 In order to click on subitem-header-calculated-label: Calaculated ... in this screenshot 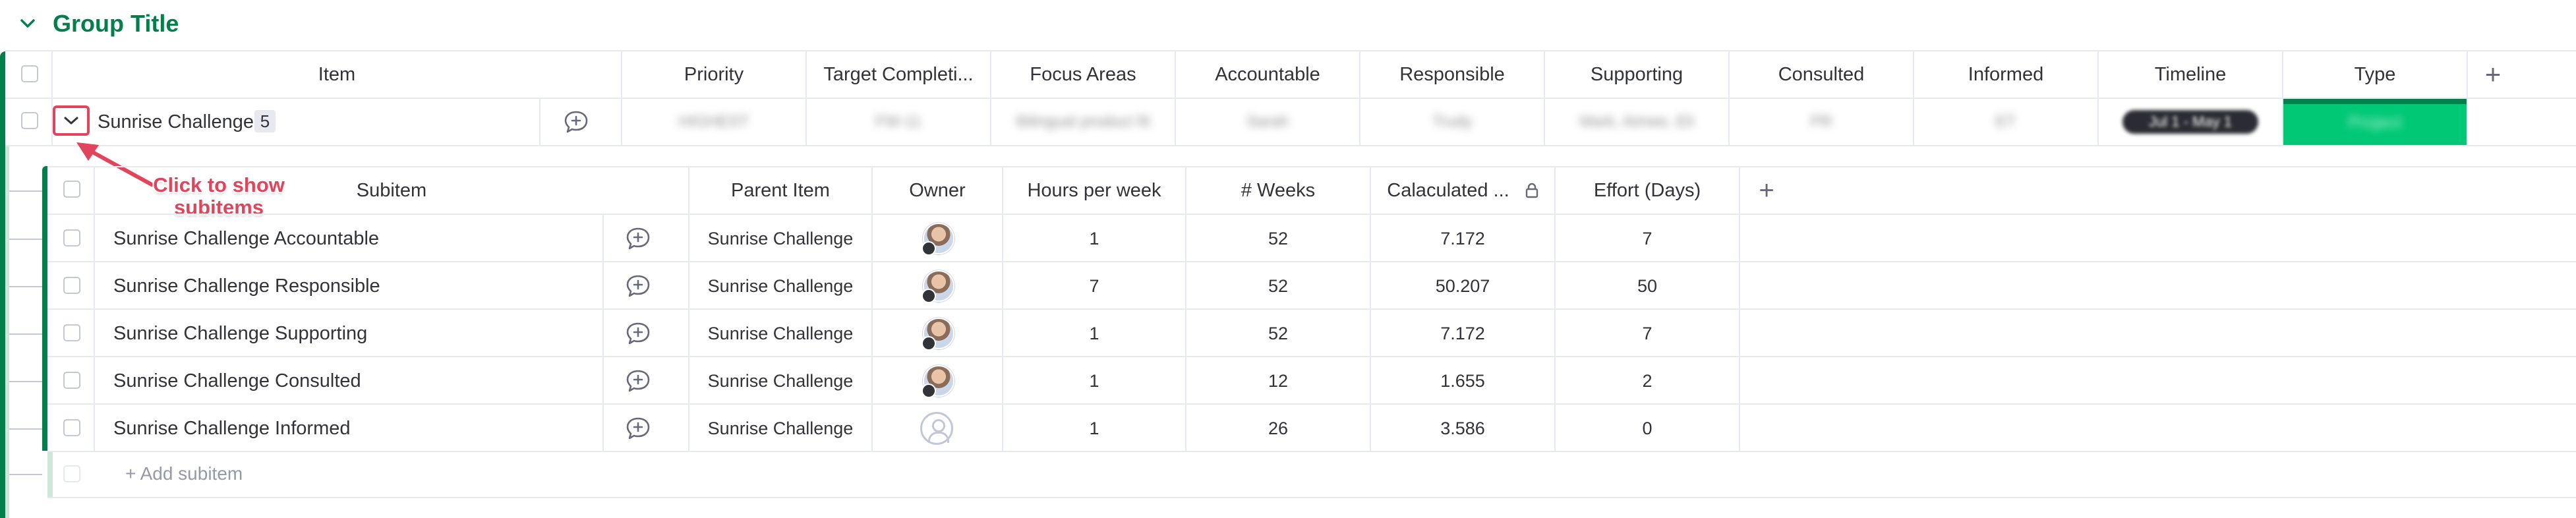, I will do `click(1448, 190)`.